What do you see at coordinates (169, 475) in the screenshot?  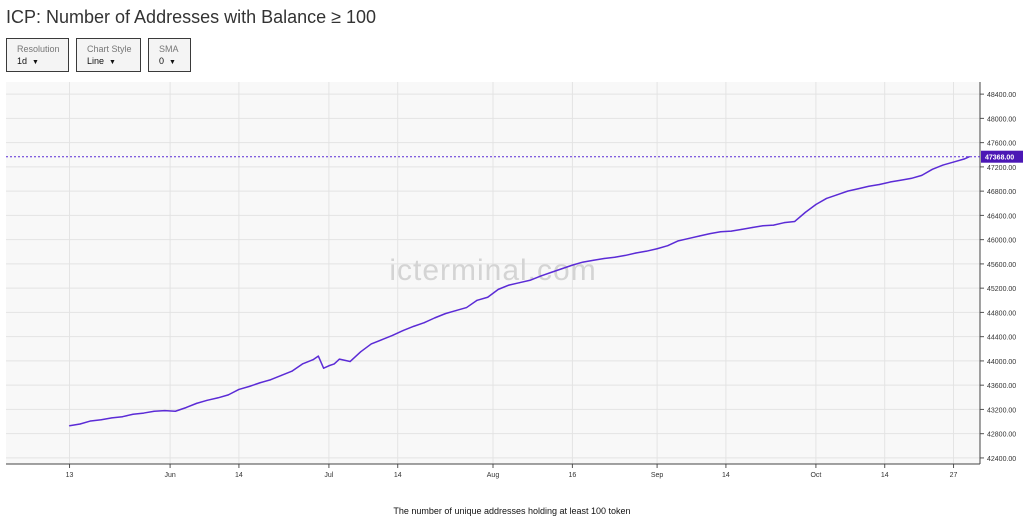 I see `x-tick-label: Jun` at bounding box center [169, 475].